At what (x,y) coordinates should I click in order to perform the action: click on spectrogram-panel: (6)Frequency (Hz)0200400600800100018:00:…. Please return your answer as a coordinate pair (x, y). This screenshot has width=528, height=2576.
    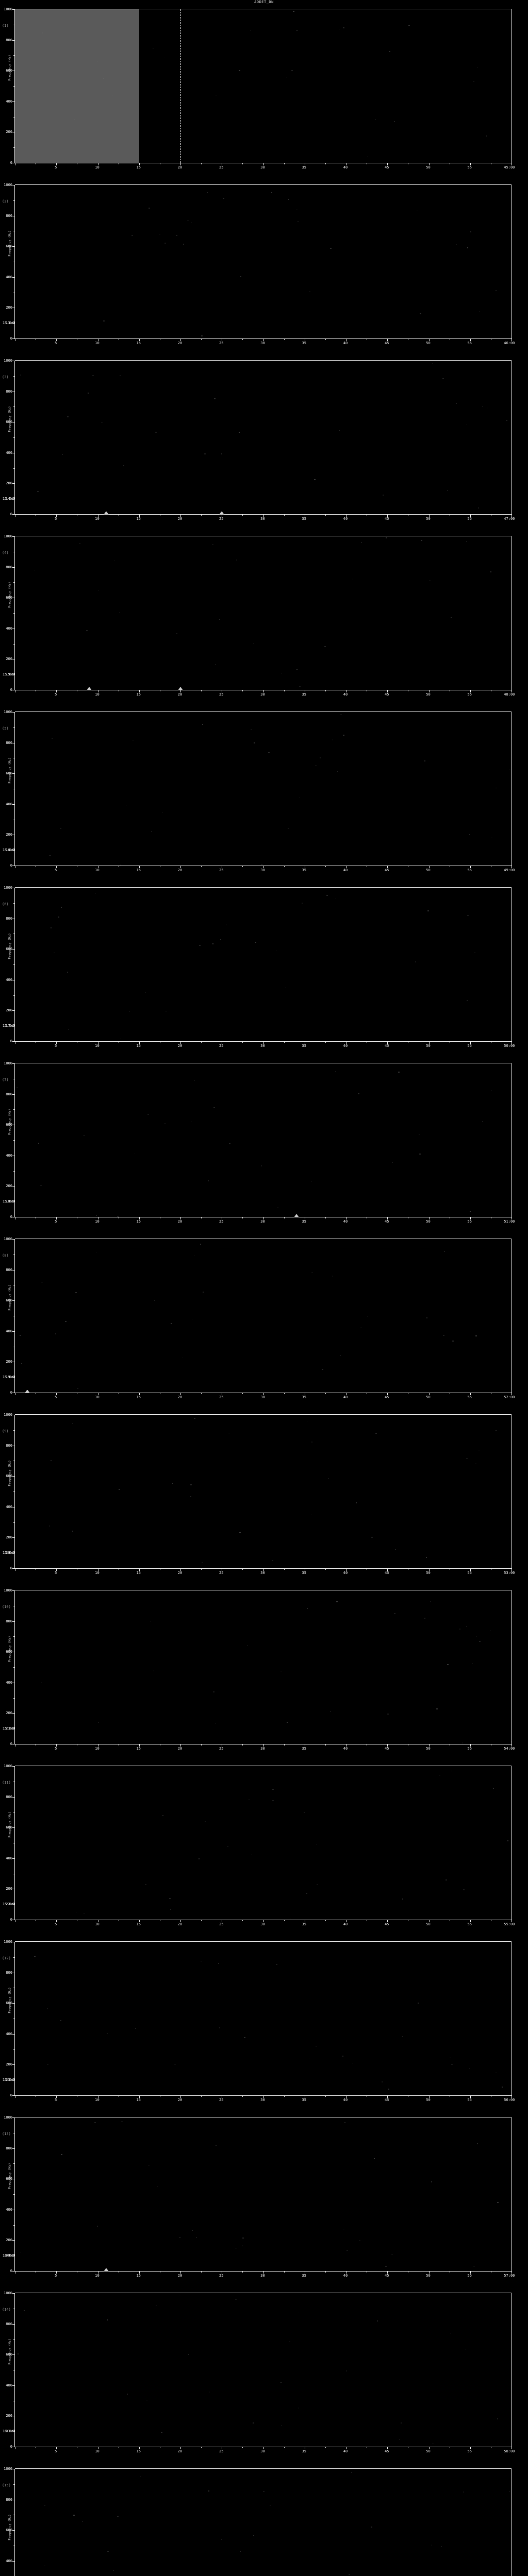
    Looking at the image, I should click on (264, 1043).